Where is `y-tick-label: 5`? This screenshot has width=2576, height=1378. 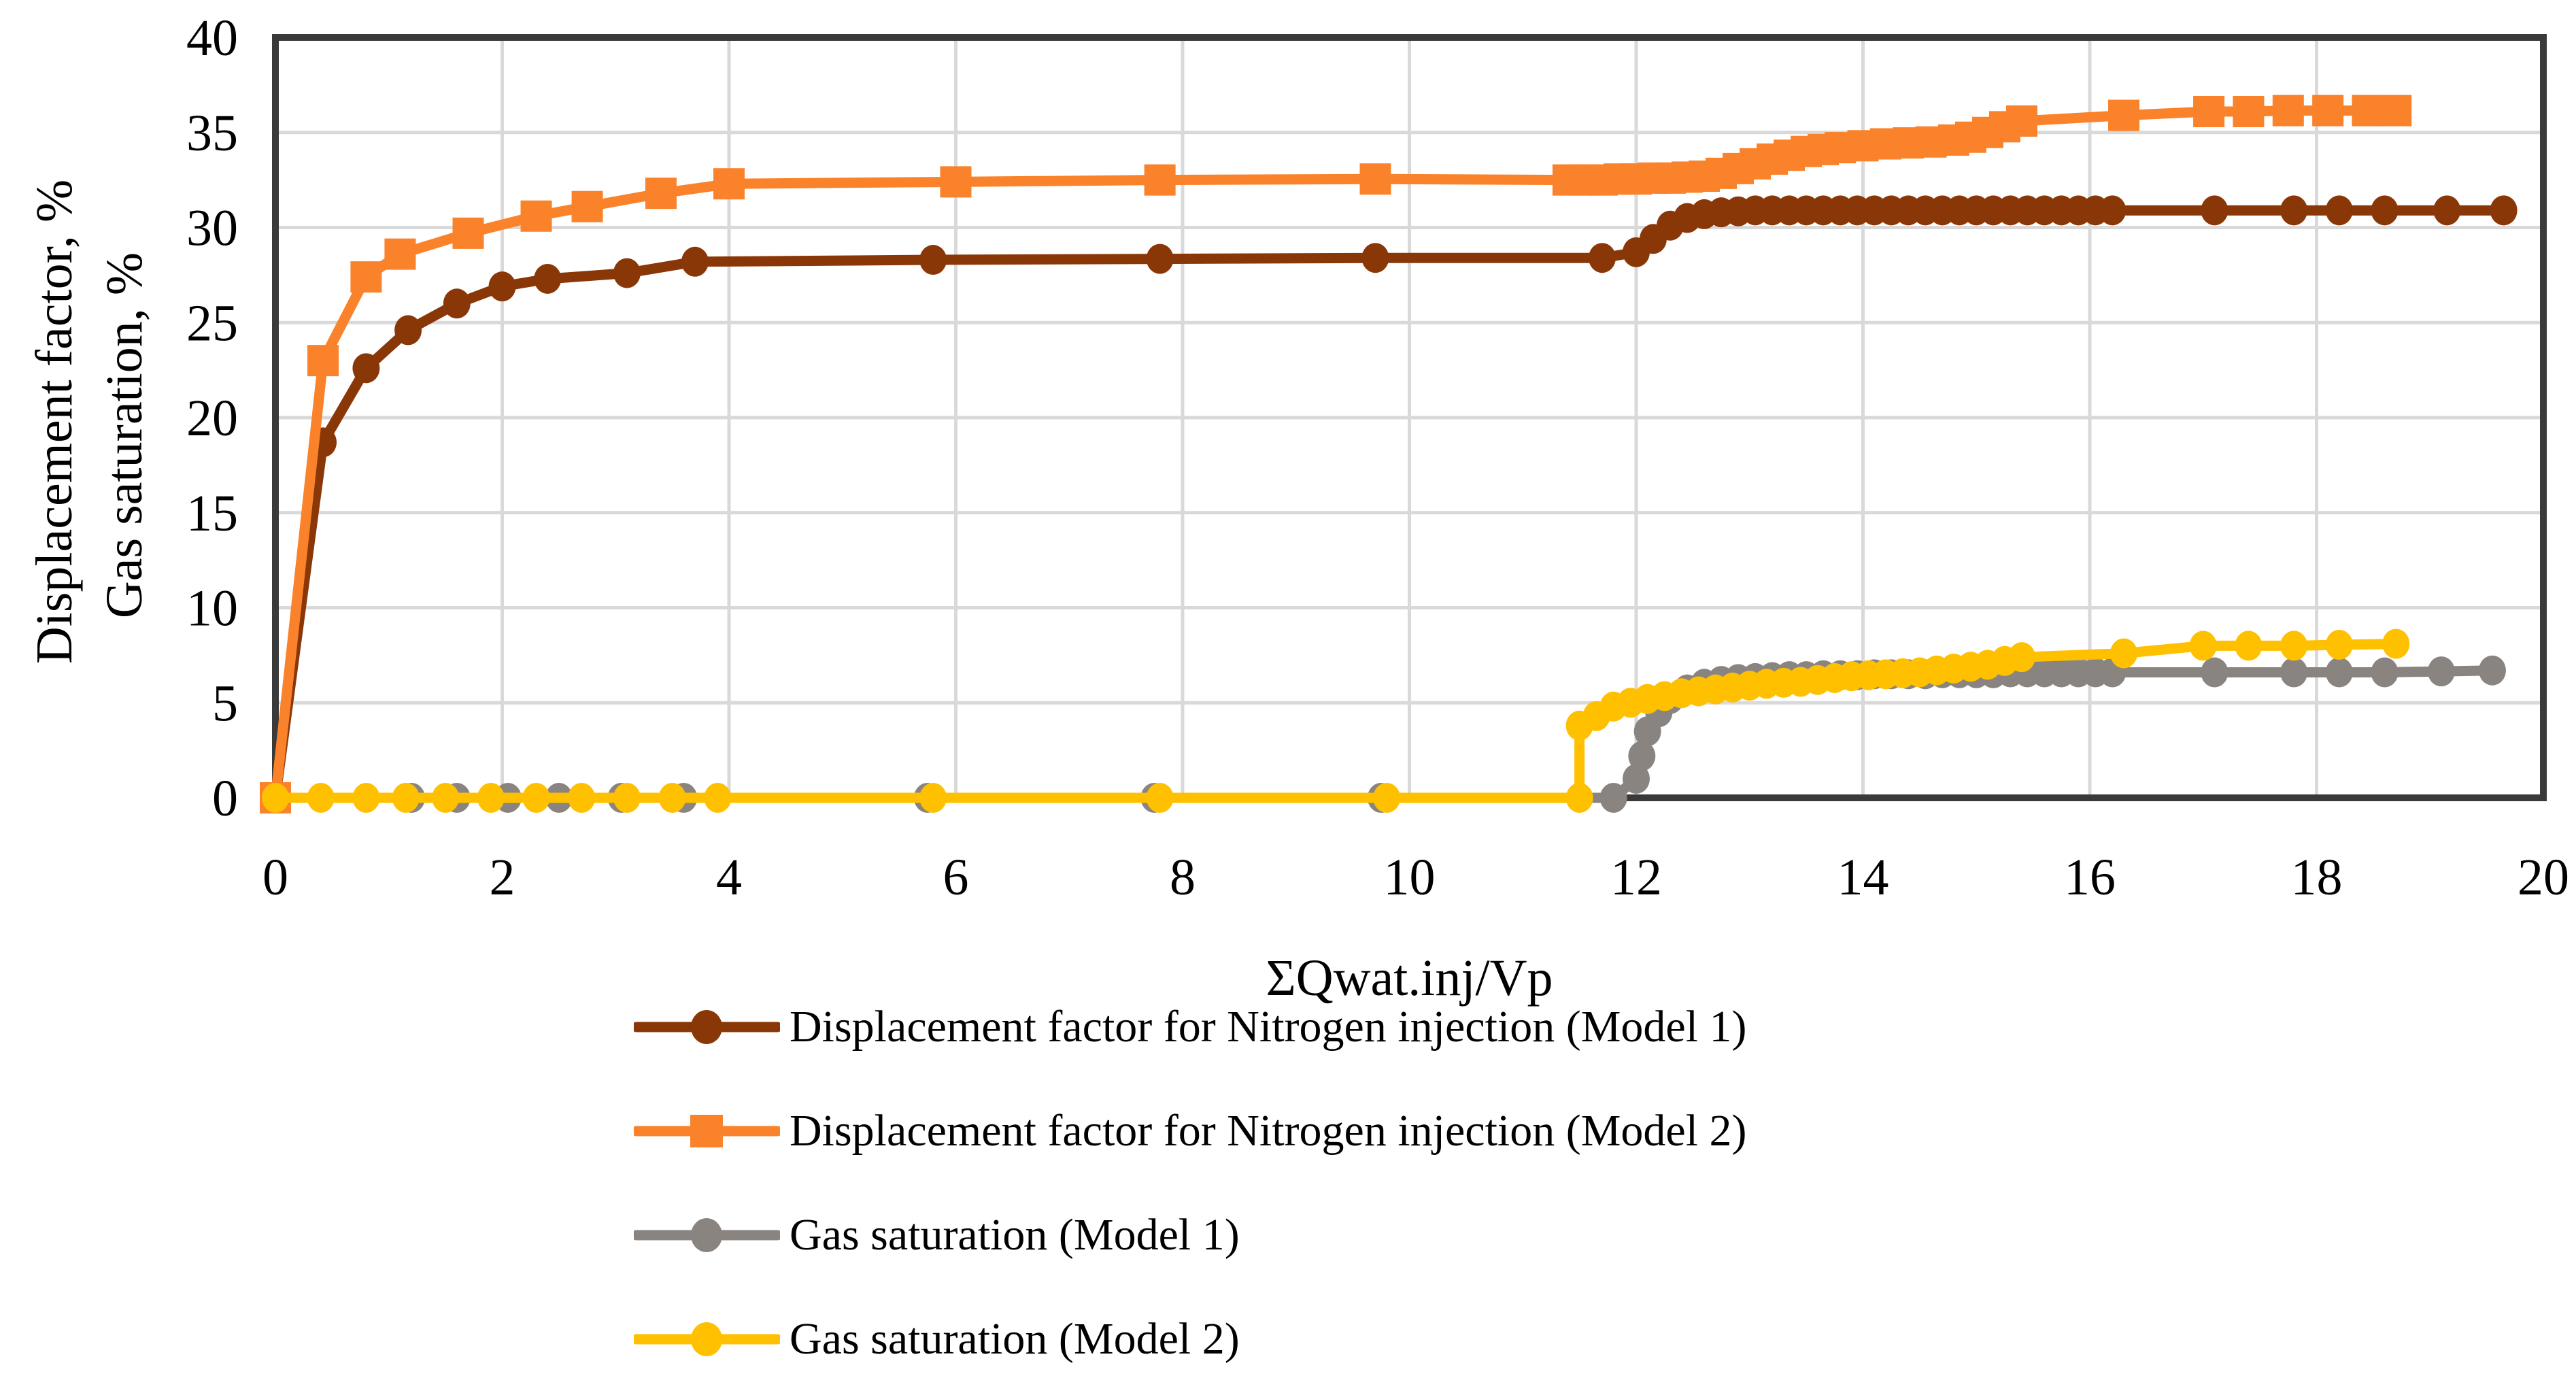
y-tick-label: 5 is located at coordinates (225, 703).